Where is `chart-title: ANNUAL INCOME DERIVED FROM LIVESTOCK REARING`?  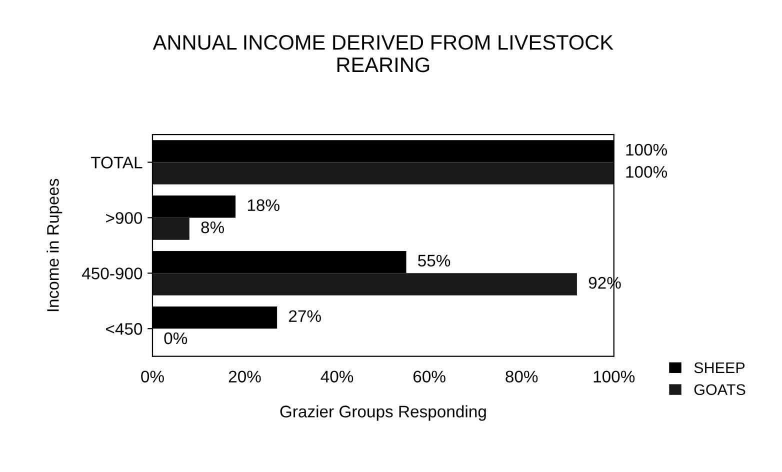 chart-title: ANNUAL INCOME DERIVED FROM LIVESTOCK REARING is located at coordinates (383, 53).